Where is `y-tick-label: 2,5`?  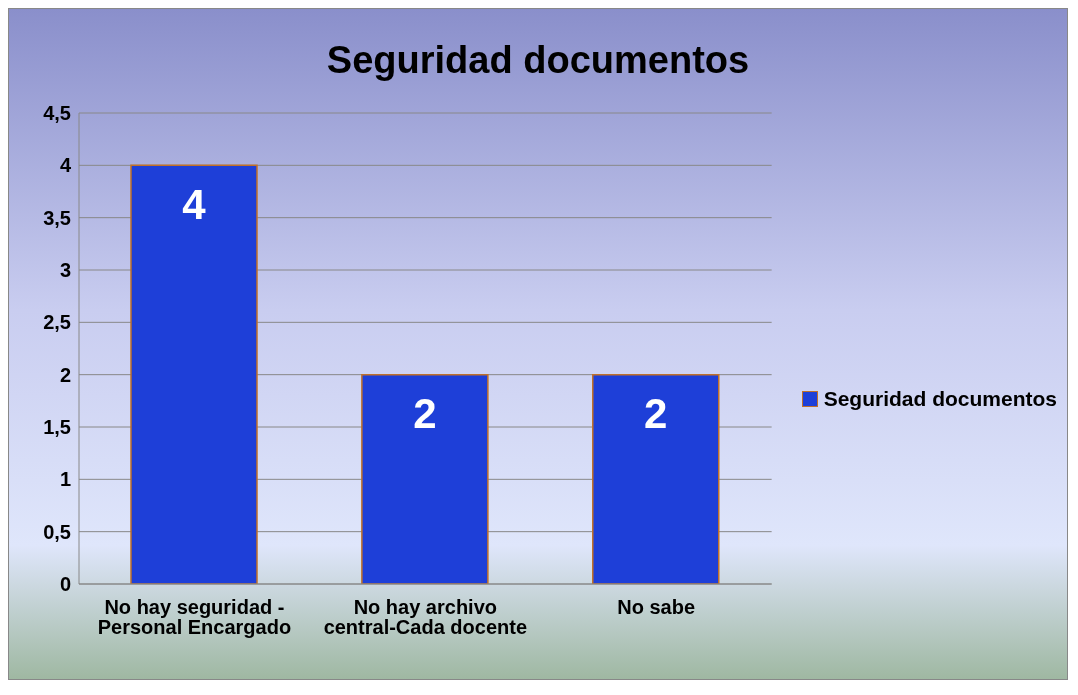
y-tick-label: 2,5 is located at coordinates (57, 322).